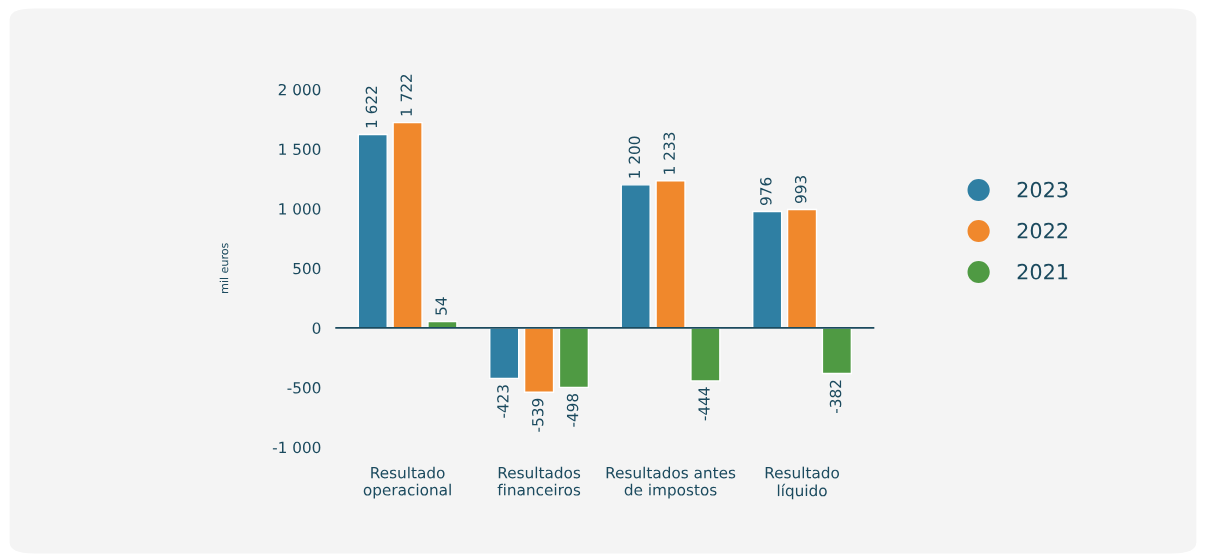  I want to click on data-label: 993, so click(800, 190).